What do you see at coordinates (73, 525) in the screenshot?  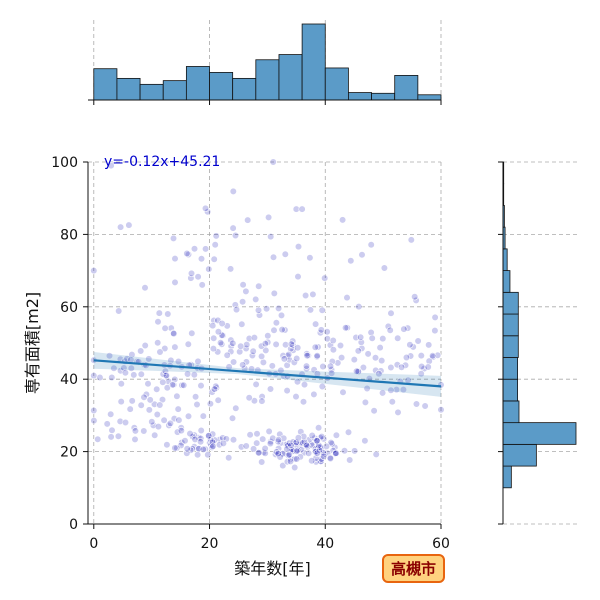 I see `y-tick-label: 0` at bounding box center [73, 525].